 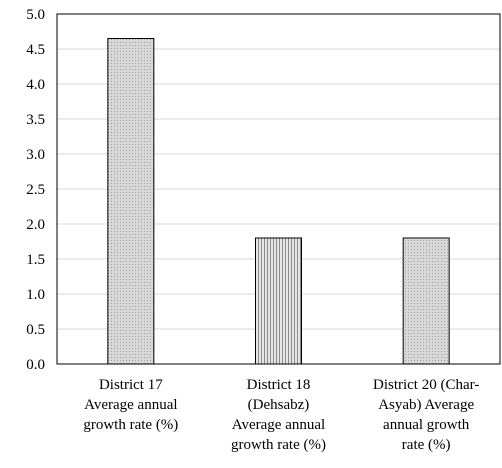 I want to click on y-tick-label: 5.0, so click(x=35, y=15).